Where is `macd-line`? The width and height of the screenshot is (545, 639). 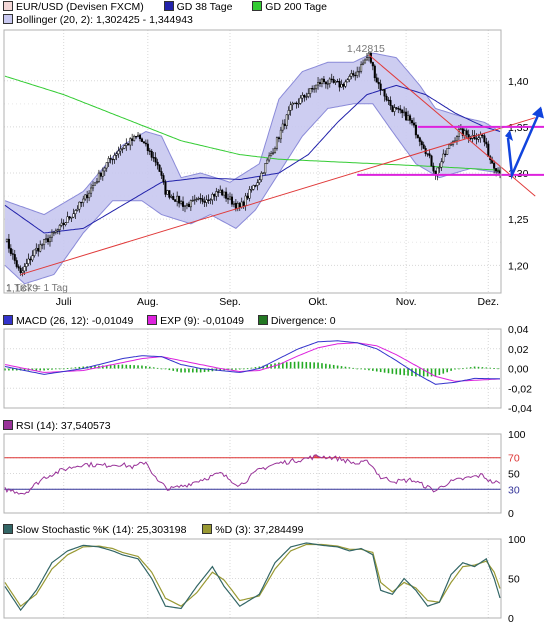
macd-line is located at coordinates (252, 362).